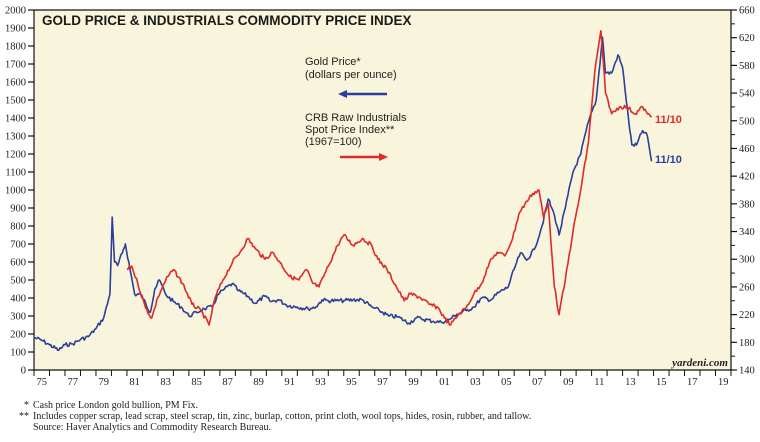 This screenshot has width=760, height=442. Describe the element at coordinates (661, 382) in the screenshot. I see `x-tick-label: 15` at that location.